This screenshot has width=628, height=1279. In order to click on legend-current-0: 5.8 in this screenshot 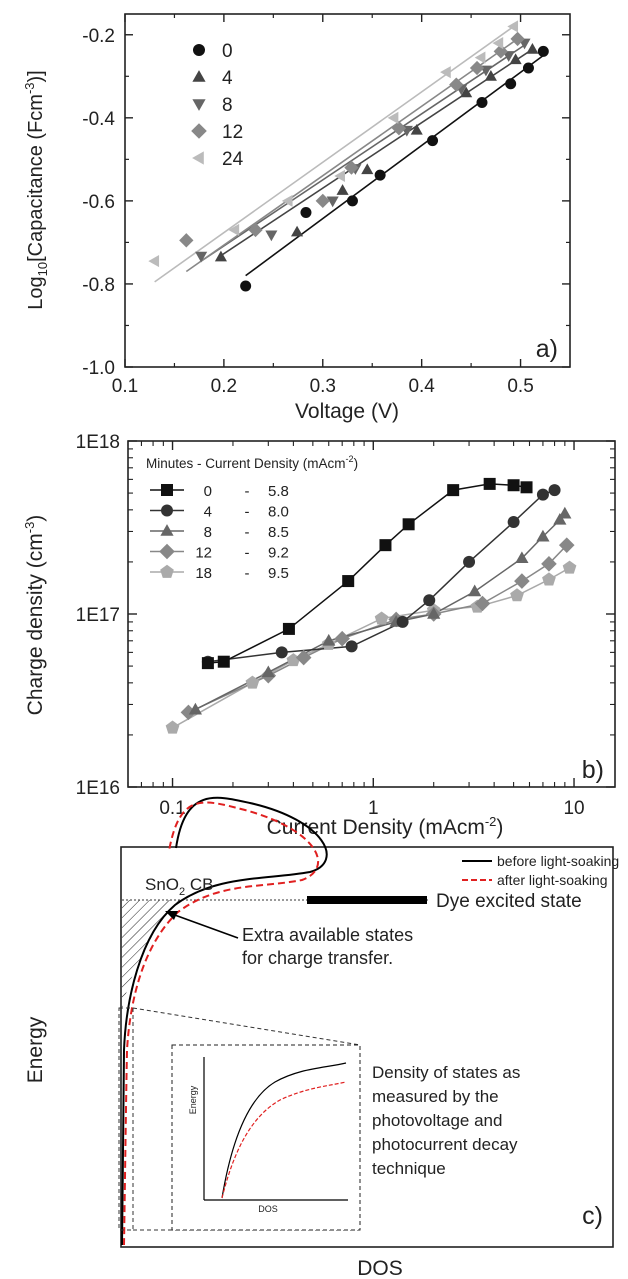, I will do `click(278, 491)`.